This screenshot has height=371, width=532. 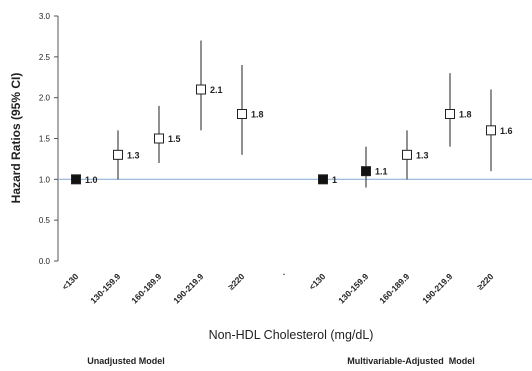 I want to click on group-label-unadjusted: Unadjusted Model, so click(x=126, y=361).